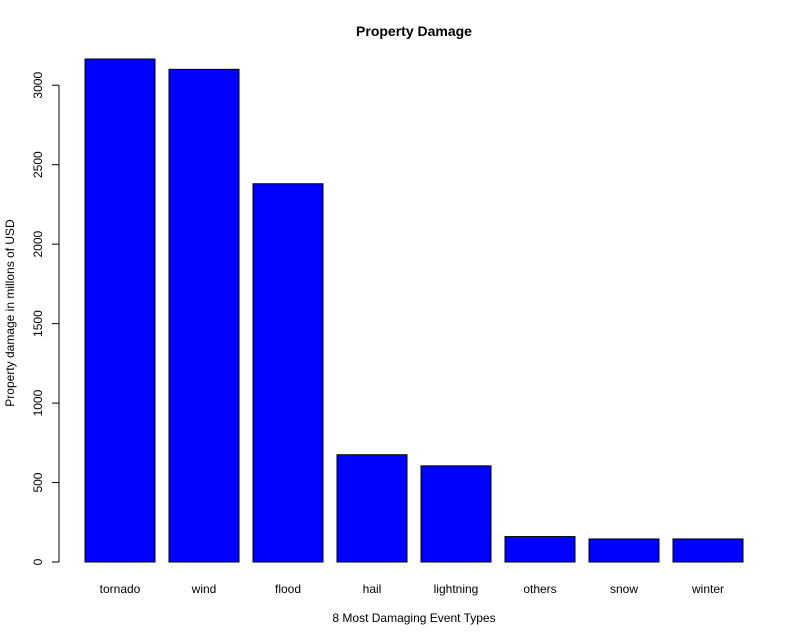 The image size is (800, 640). I want to click on bar-flood, so click(288, 373).